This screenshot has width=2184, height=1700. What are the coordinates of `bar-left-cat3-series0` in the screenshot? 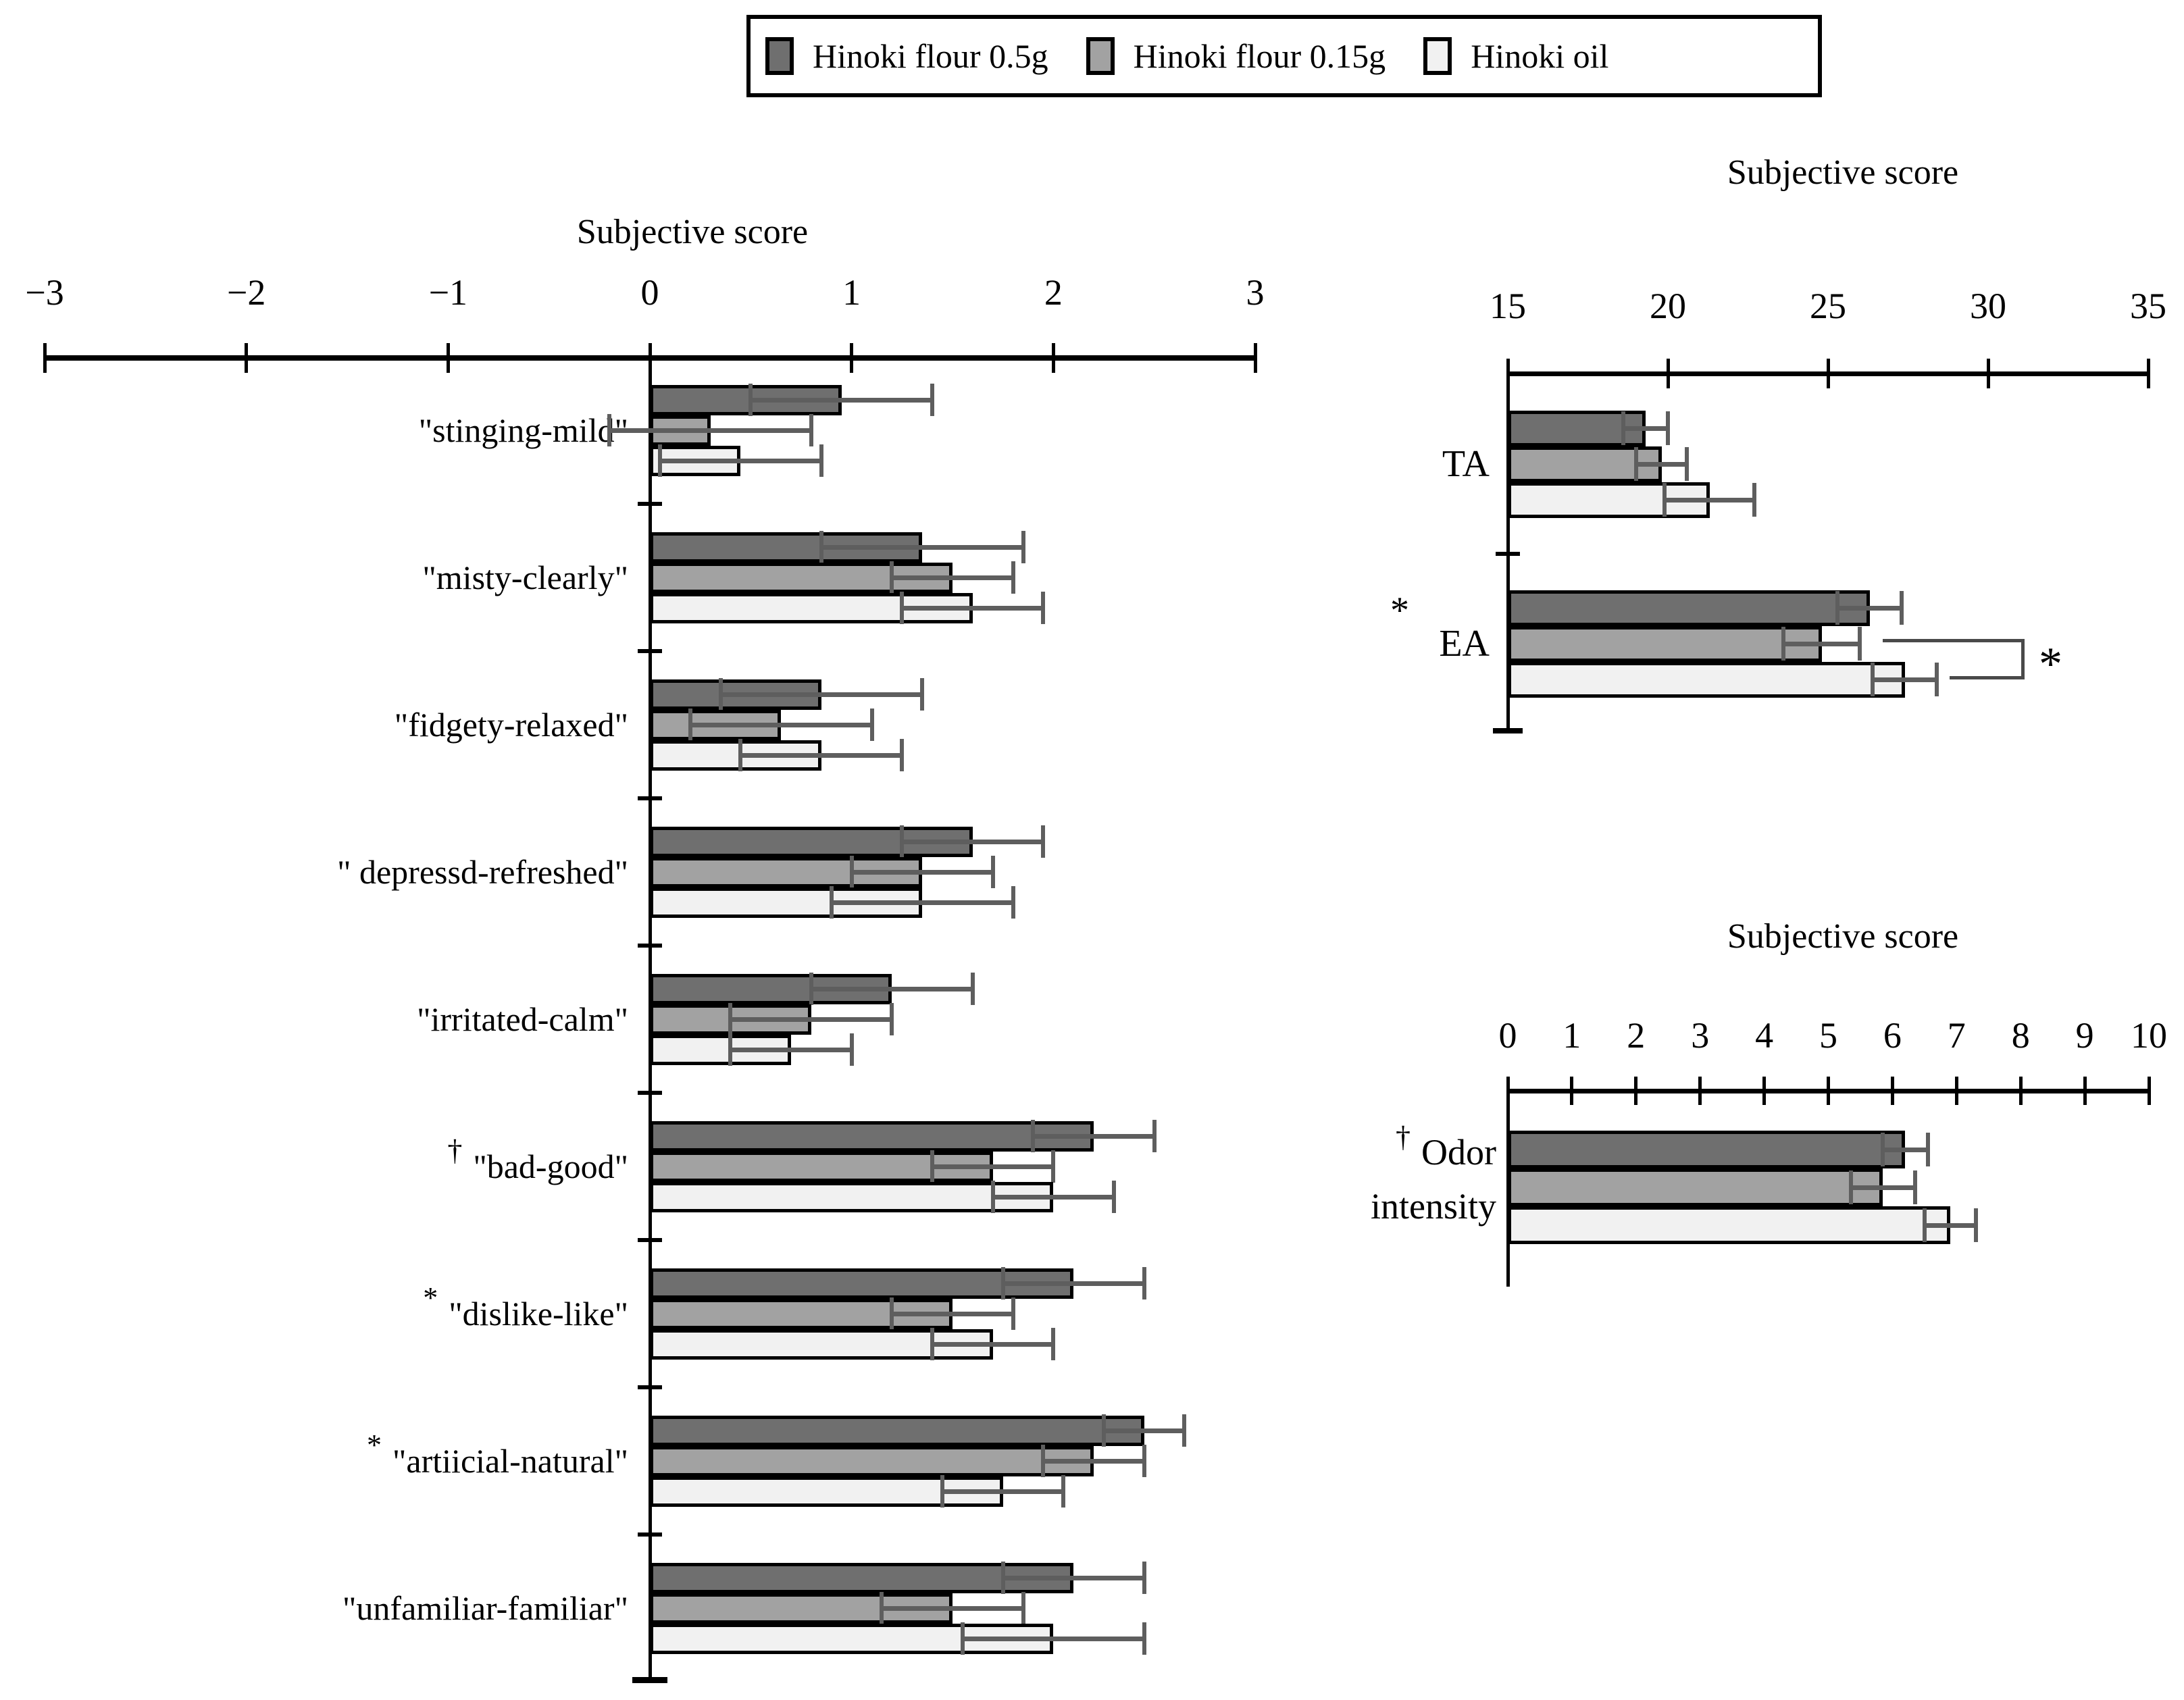 It's located at (812, 841).